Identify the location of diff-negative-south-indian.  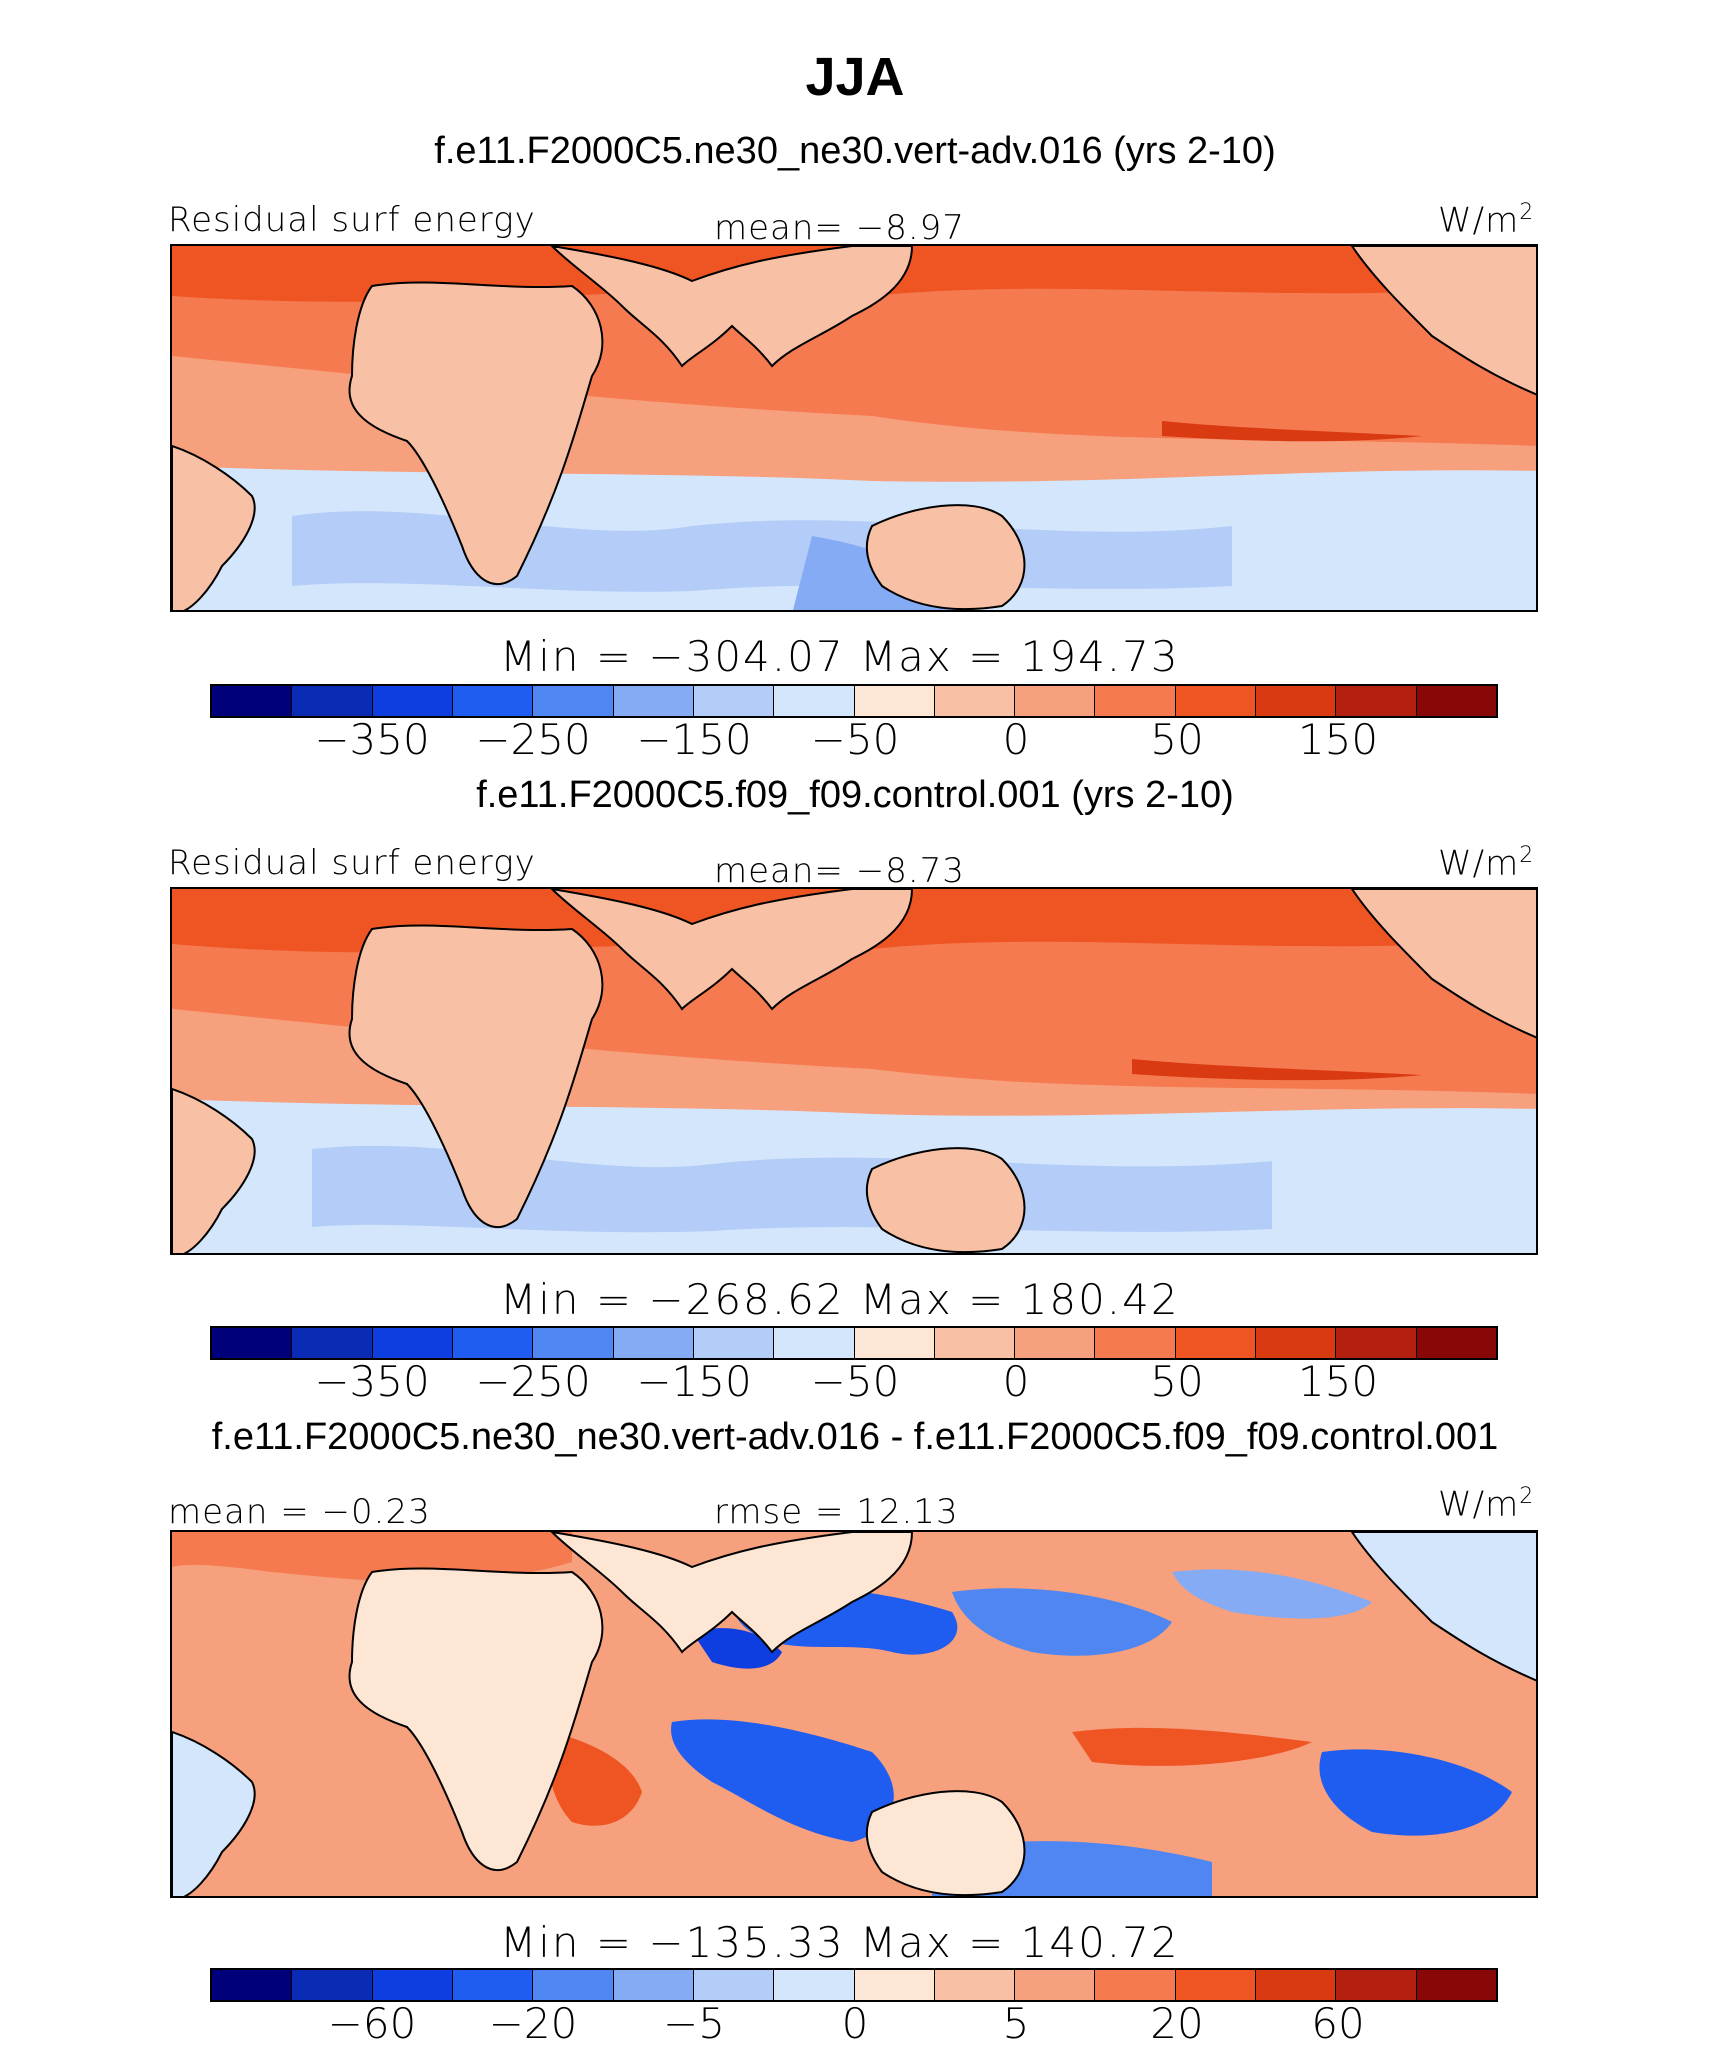
(782, 1780).